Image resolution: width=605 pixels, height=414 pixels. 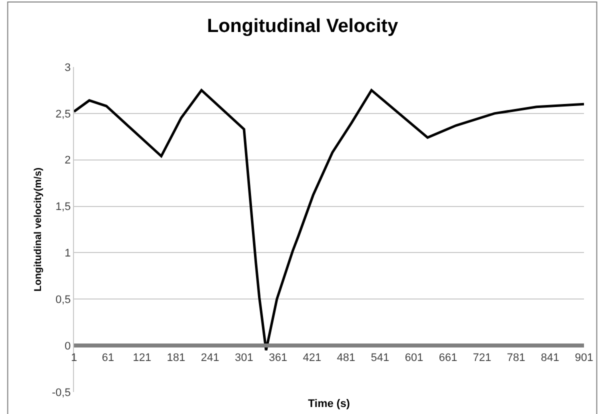 What do you see at coordinates (278, 358) in the screenshot?
I see `x-tick-label: 361` at bounding box center [278, 358].